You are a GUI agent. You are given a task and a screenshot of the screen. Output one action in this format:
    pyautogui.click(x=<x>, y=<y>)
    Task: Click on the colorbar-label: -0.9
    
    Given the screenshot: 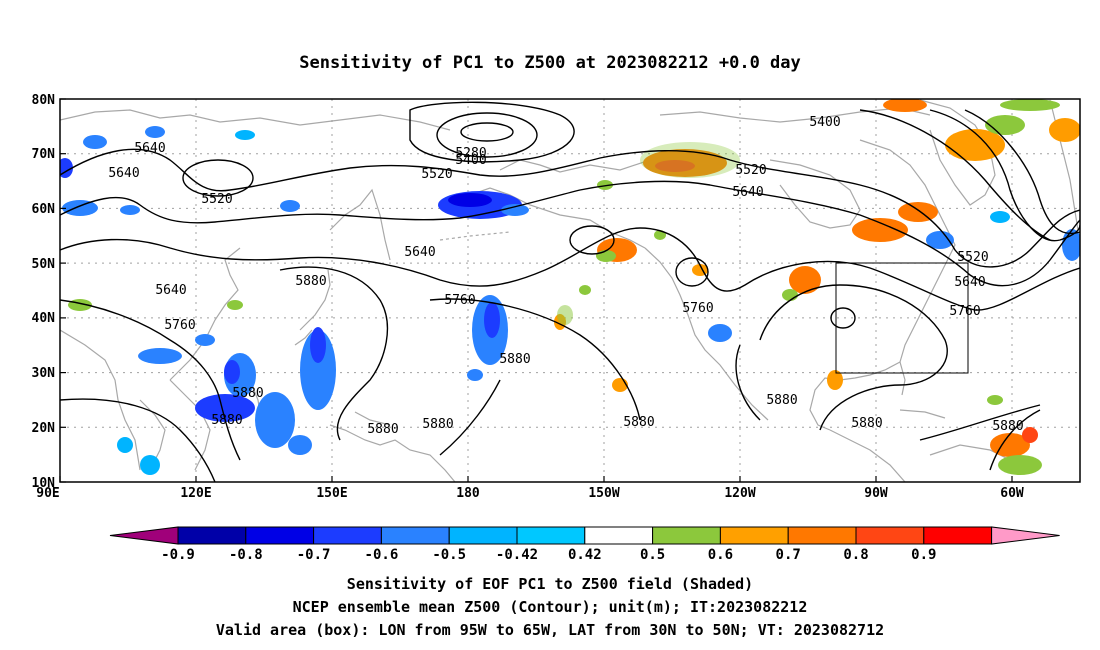 What is the action you would take?
    pyautogui.click(x=178, y=555)
    